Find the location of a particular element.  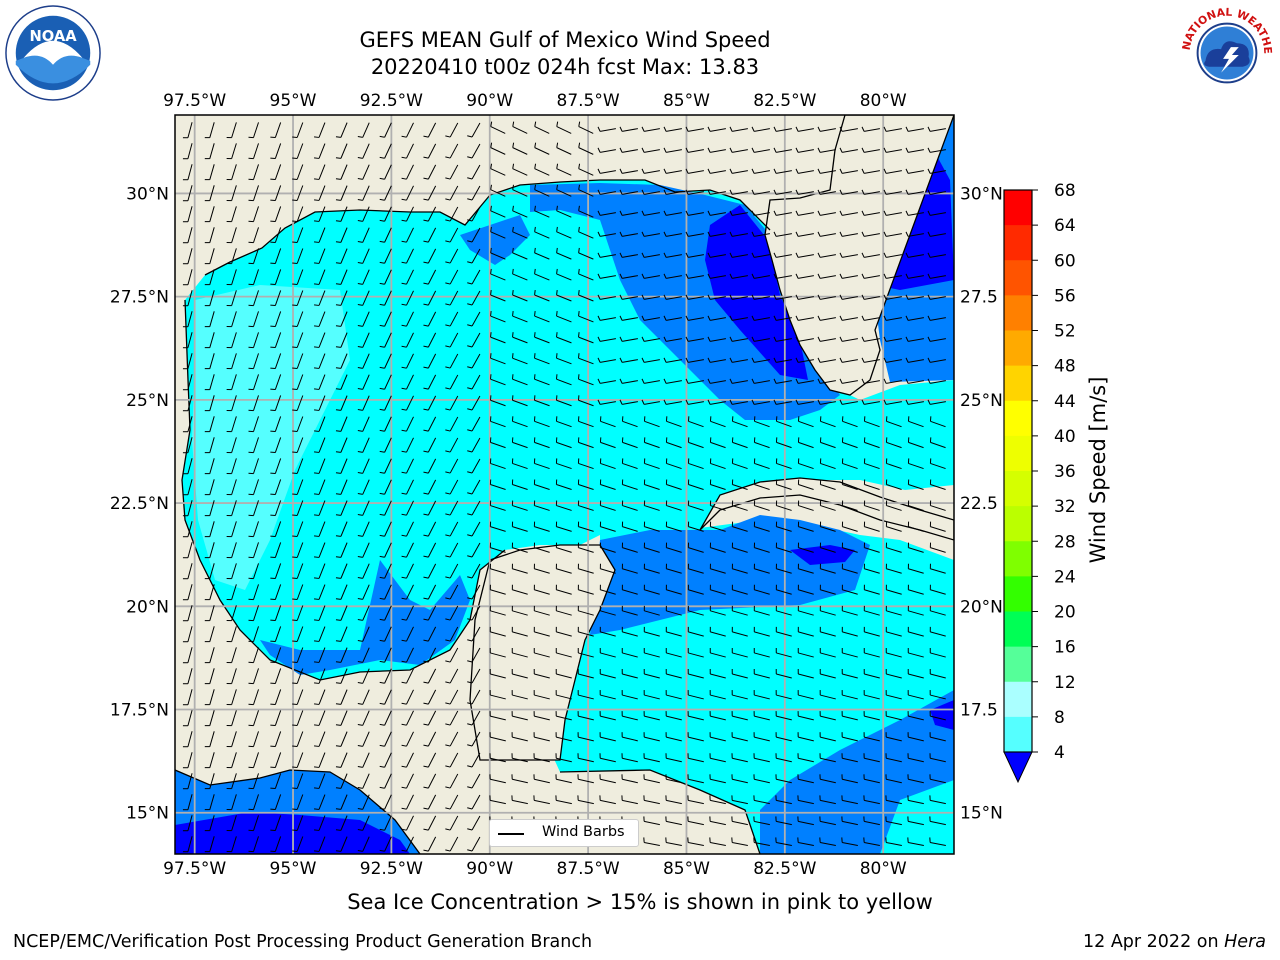

lat-label-left: 25°N is located at coordinates (147, 401).